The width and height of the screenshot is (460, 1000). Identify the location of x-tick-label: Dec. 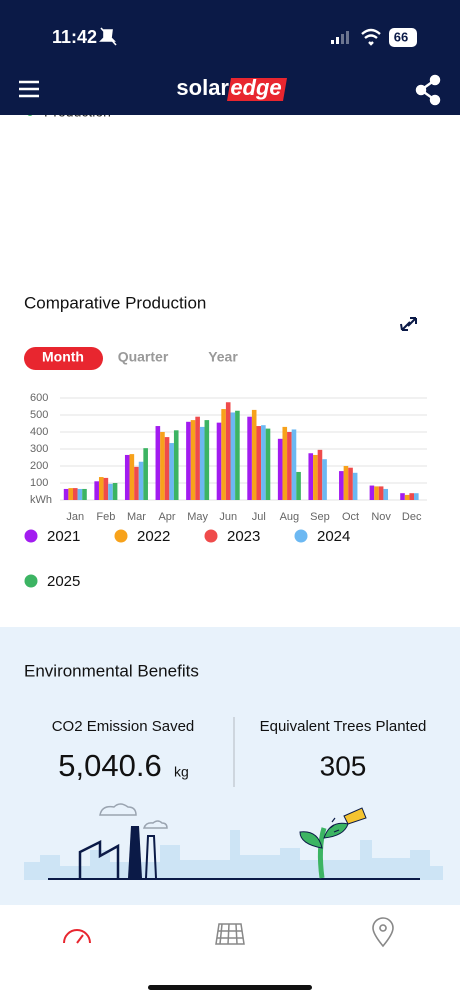
(412, 517).